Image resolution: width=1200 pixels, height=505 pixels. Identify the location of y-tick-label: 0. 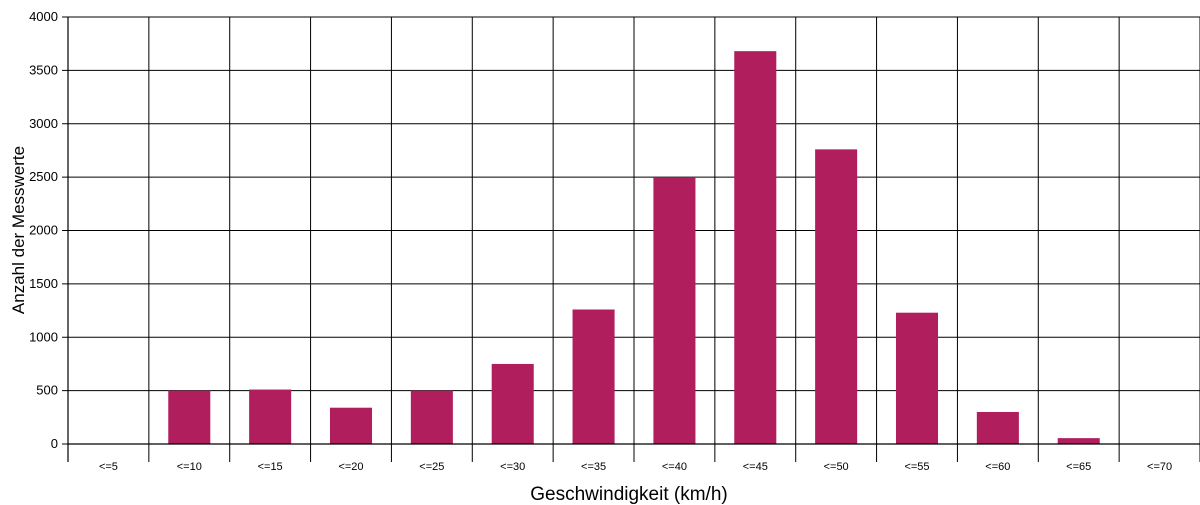
(54, 443).